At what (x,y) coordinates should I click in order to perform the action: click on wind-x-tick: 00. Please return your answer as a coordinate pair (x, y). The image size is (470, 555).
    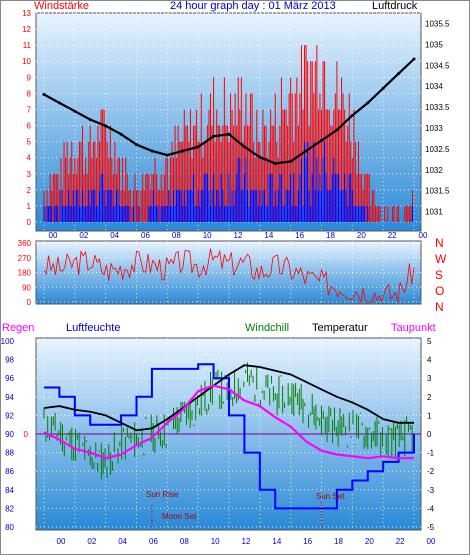
    Looking at the image, I should click on (53, 235).